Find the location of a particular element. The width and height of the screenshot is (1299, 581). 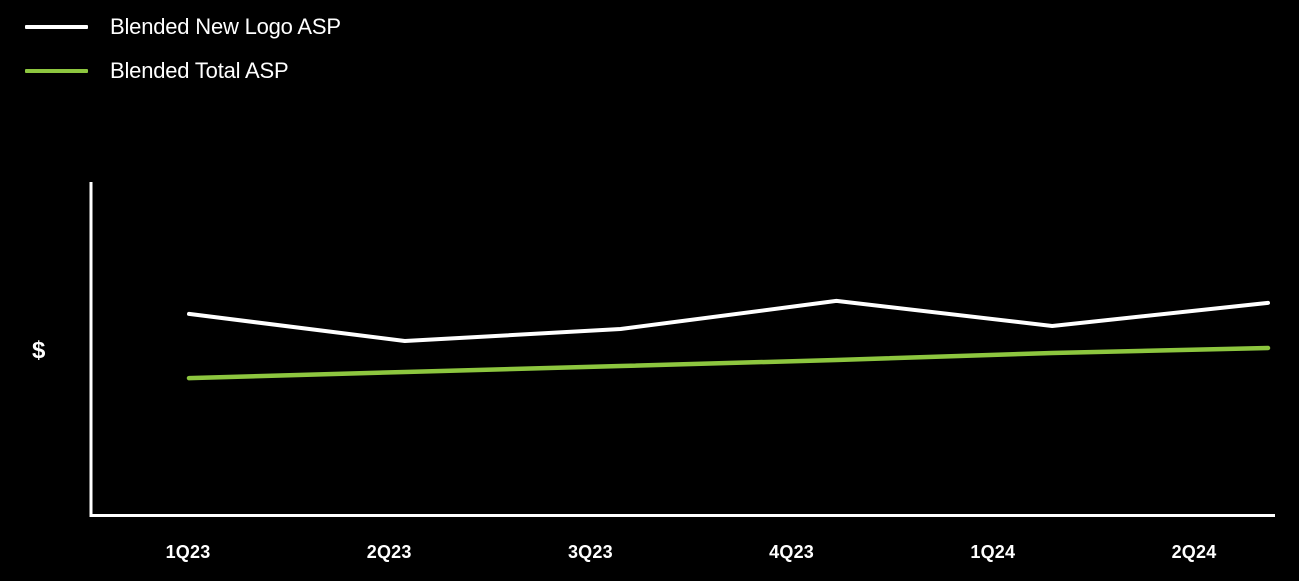

x-tick-label-2q23: 2Q23 is located at coordinates (389, 552).